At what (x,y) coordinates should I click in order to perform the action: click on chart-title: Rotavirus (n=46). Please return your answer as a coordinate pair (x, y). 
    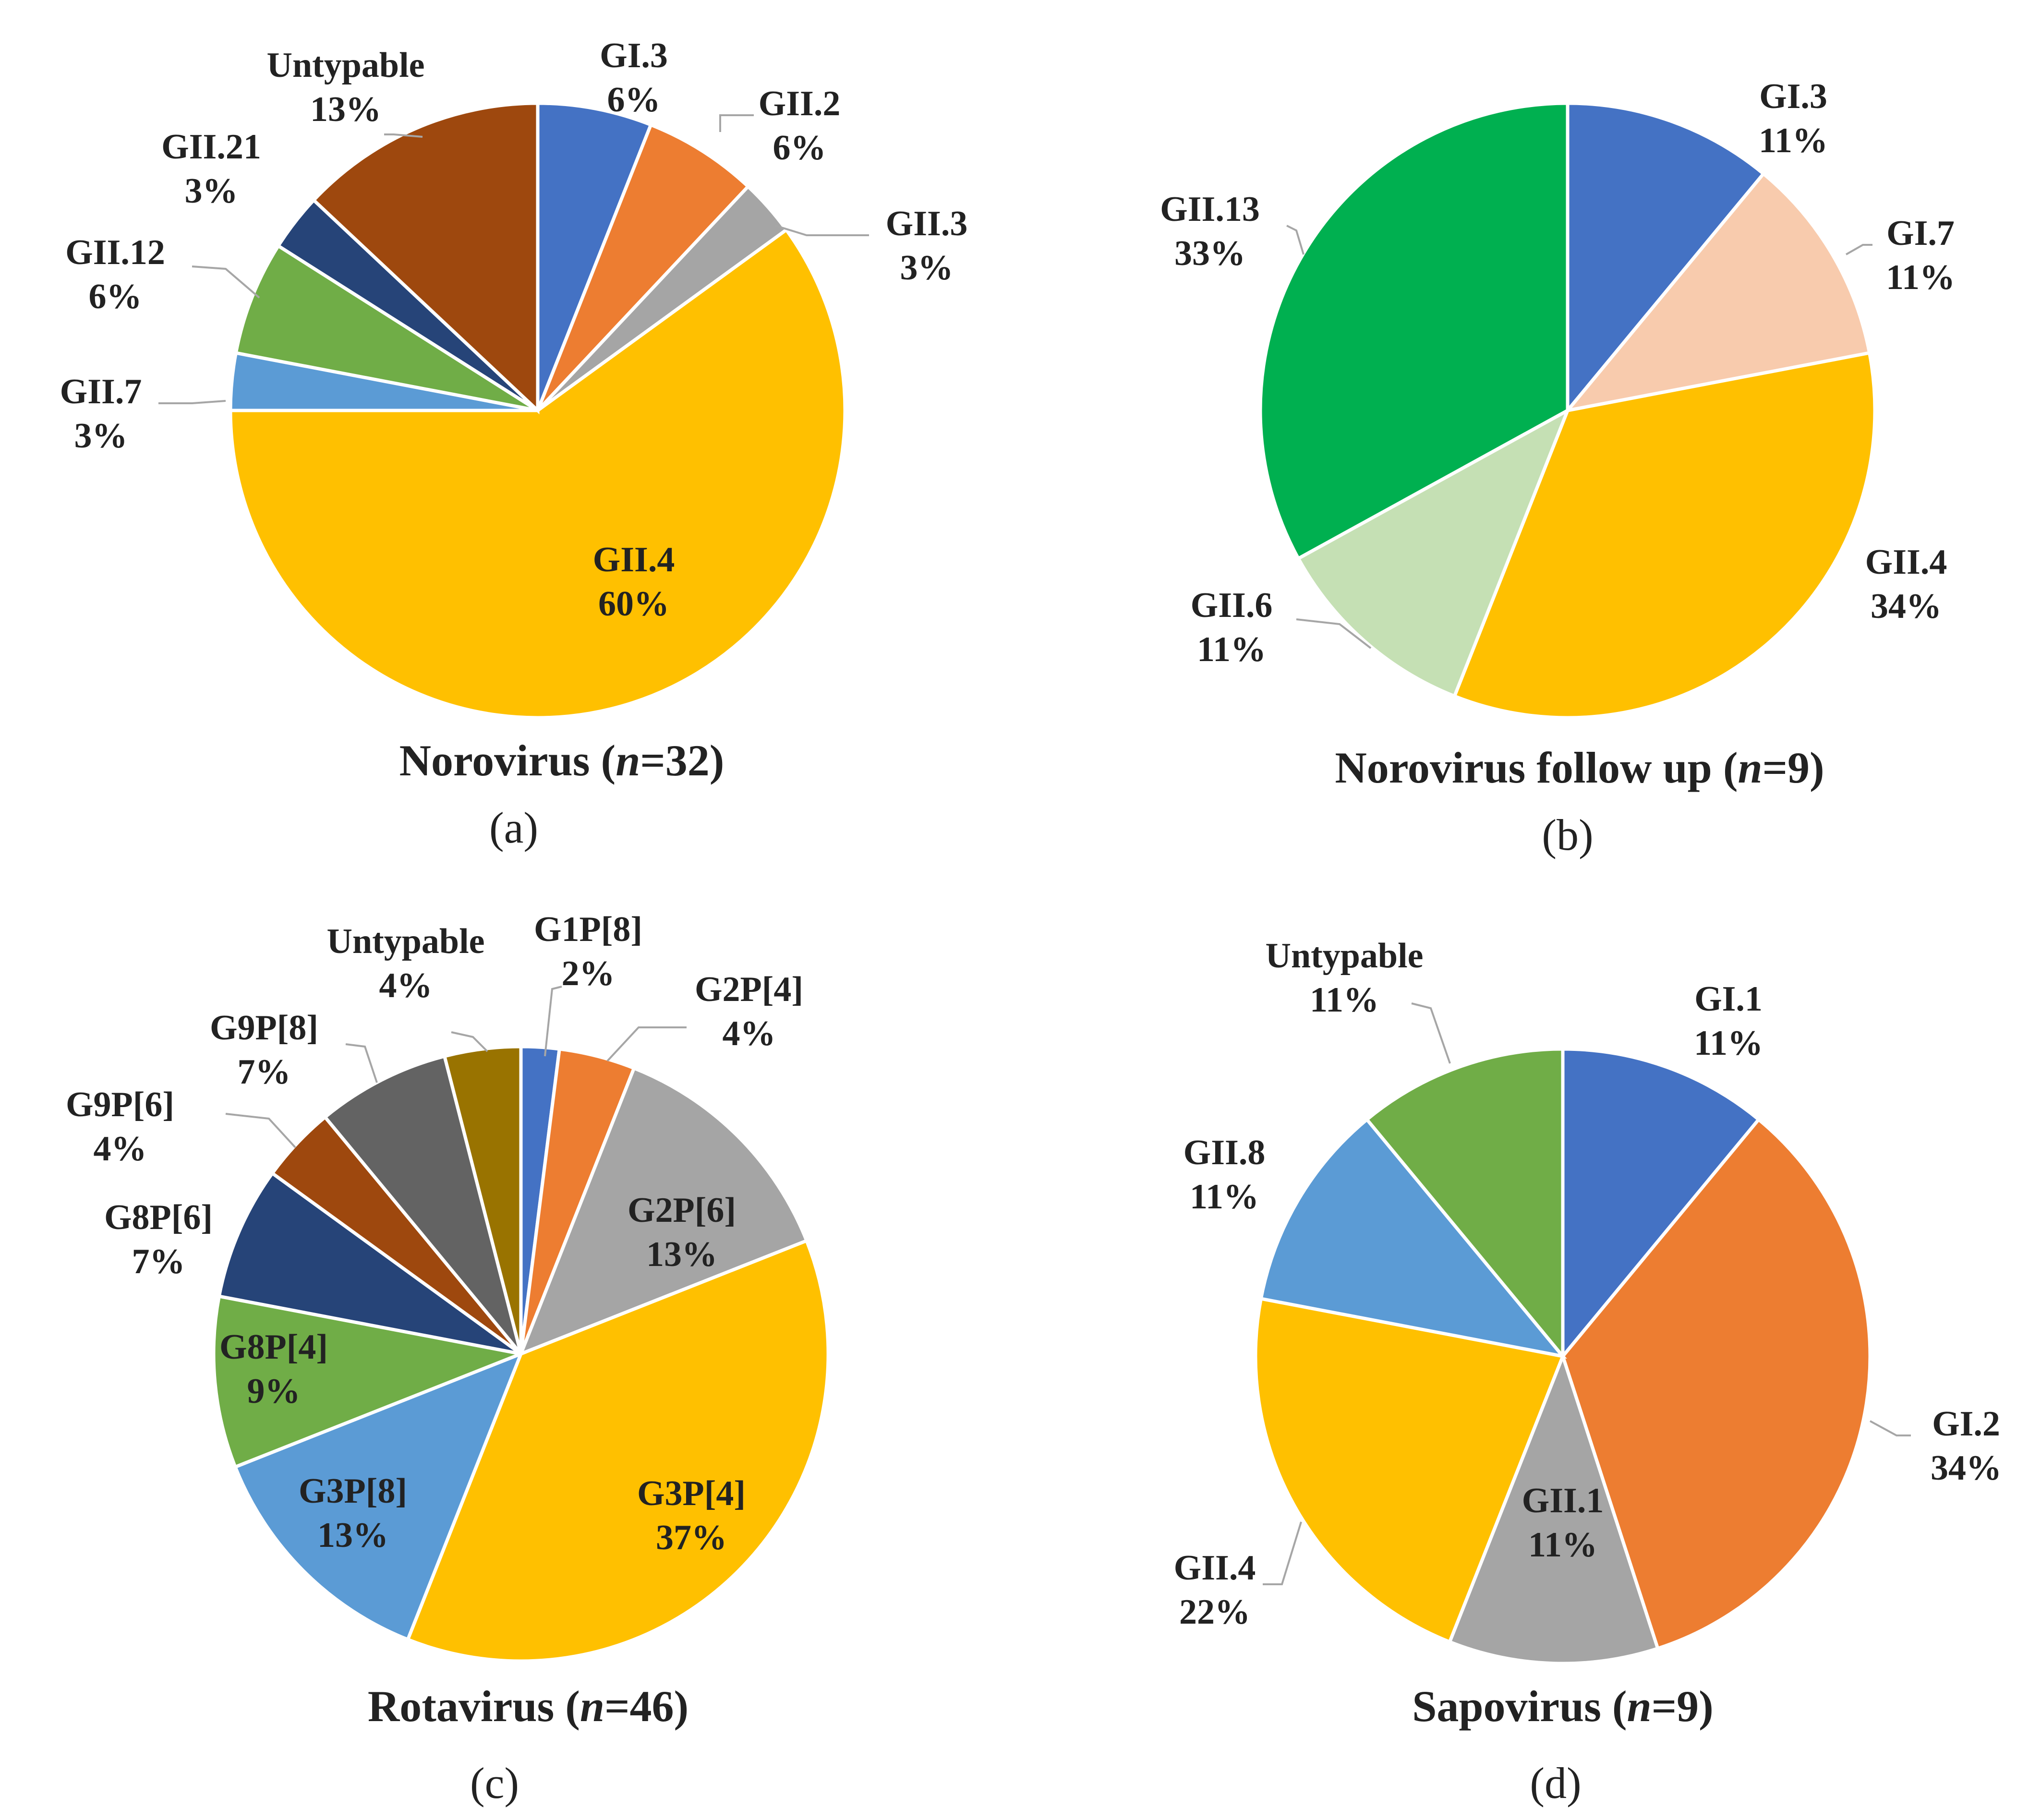
    Looking at the image, I should click on (528, 1706).